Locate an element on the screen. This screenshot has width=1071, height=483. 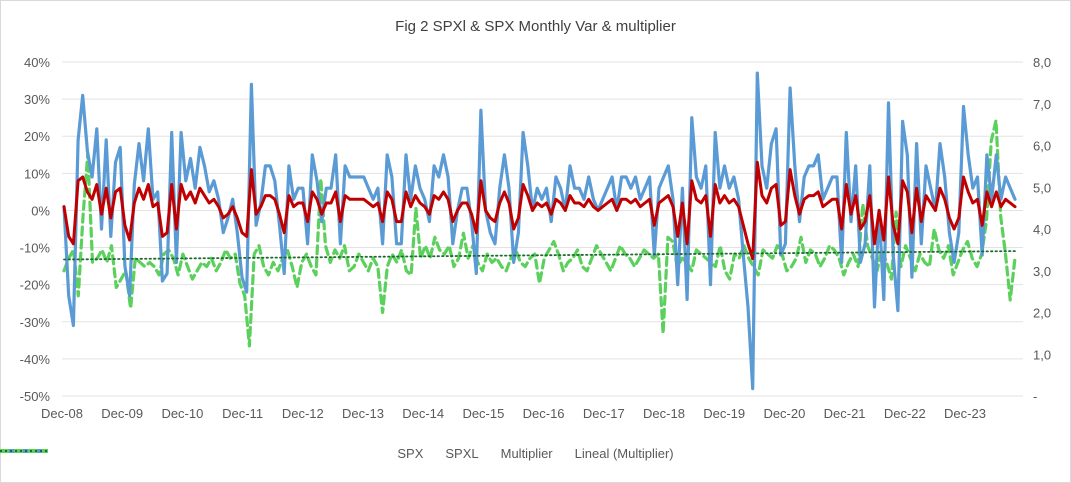
y-axis-right: 8,0 7,0 6,0 5,0 4,0 3,0 2,0 1,0 - is located at coordinates (1042, 229).